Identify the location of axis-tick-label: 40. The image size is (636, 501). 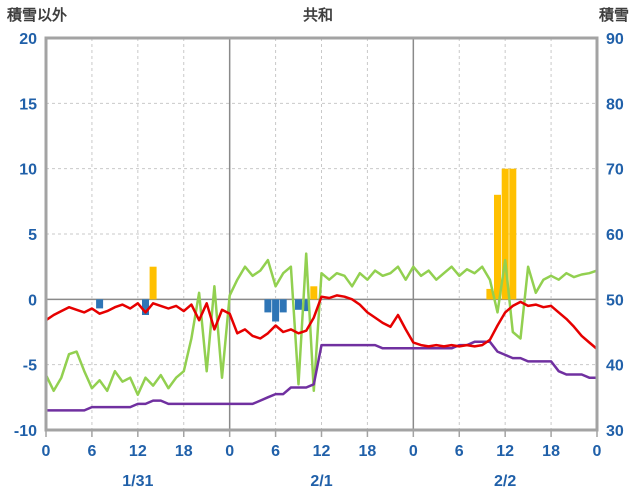
(615, 366).